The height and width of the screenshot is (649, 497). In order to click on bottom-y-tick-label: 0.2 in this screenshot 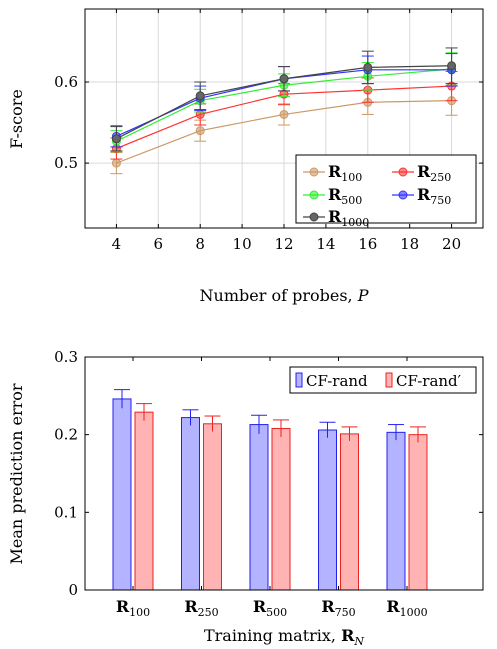, I will do `click(66, 435)`.